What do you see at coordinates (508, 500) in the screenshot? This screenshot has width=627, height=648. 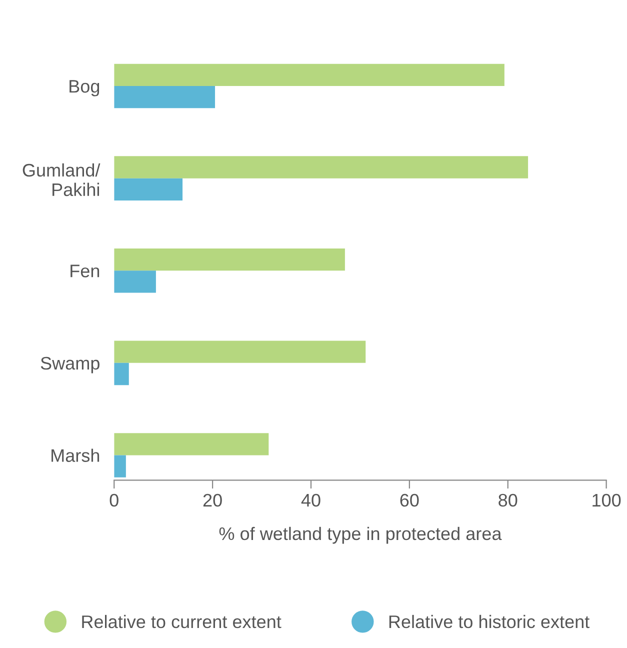 I see `x-tick-label: 80` at bounding box center [508, 500].